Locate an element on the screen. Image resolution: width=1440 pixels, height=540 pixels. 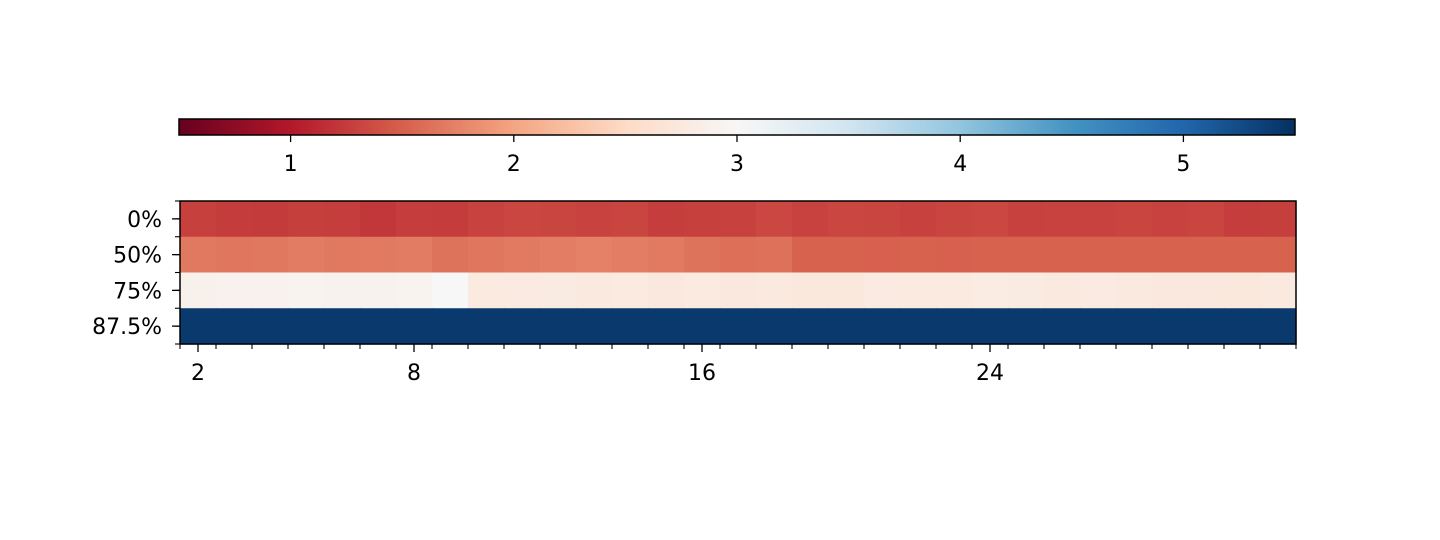
colorbar-tick-label: 1 is located at coordinates (291, 164).